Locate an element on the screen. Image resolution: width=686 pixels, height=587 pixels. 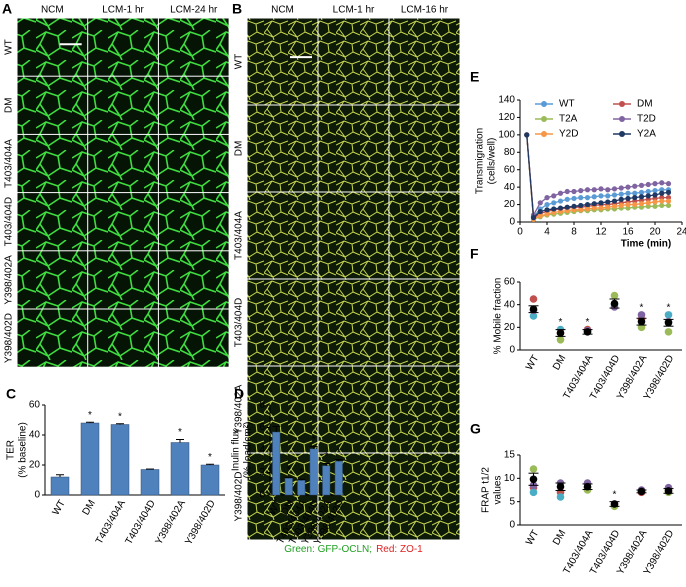
panel-letter: A is located at coordinates (7, 9).